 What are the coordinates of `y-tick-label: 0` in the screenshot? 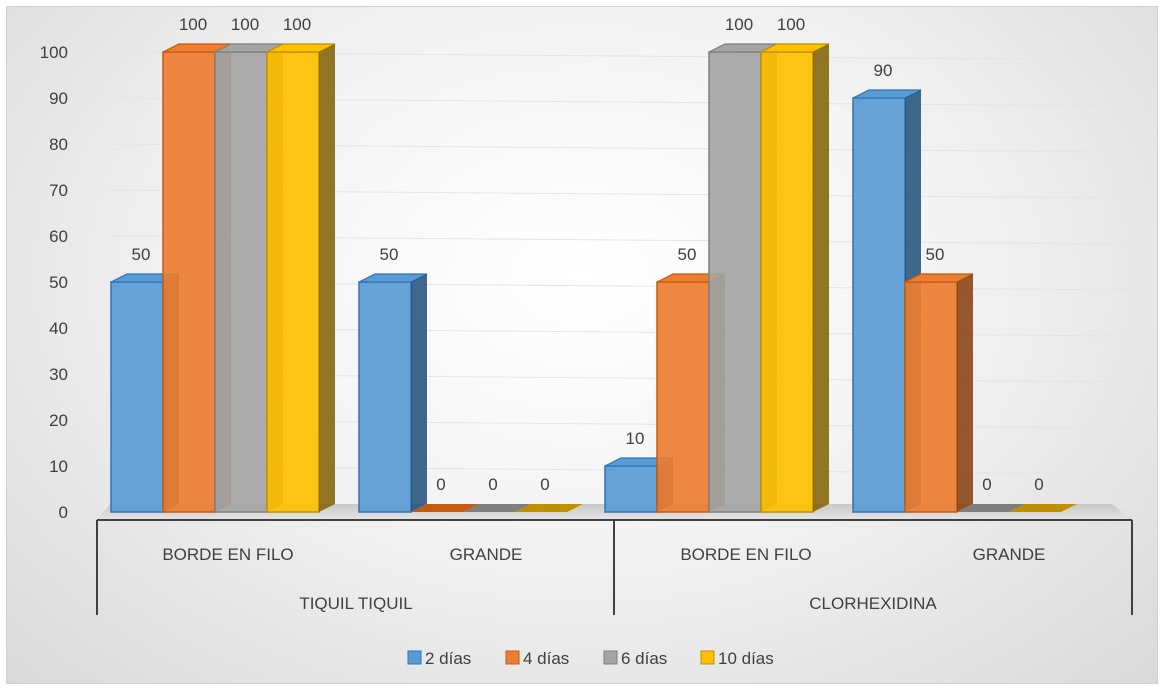 It's located at (63, 512).